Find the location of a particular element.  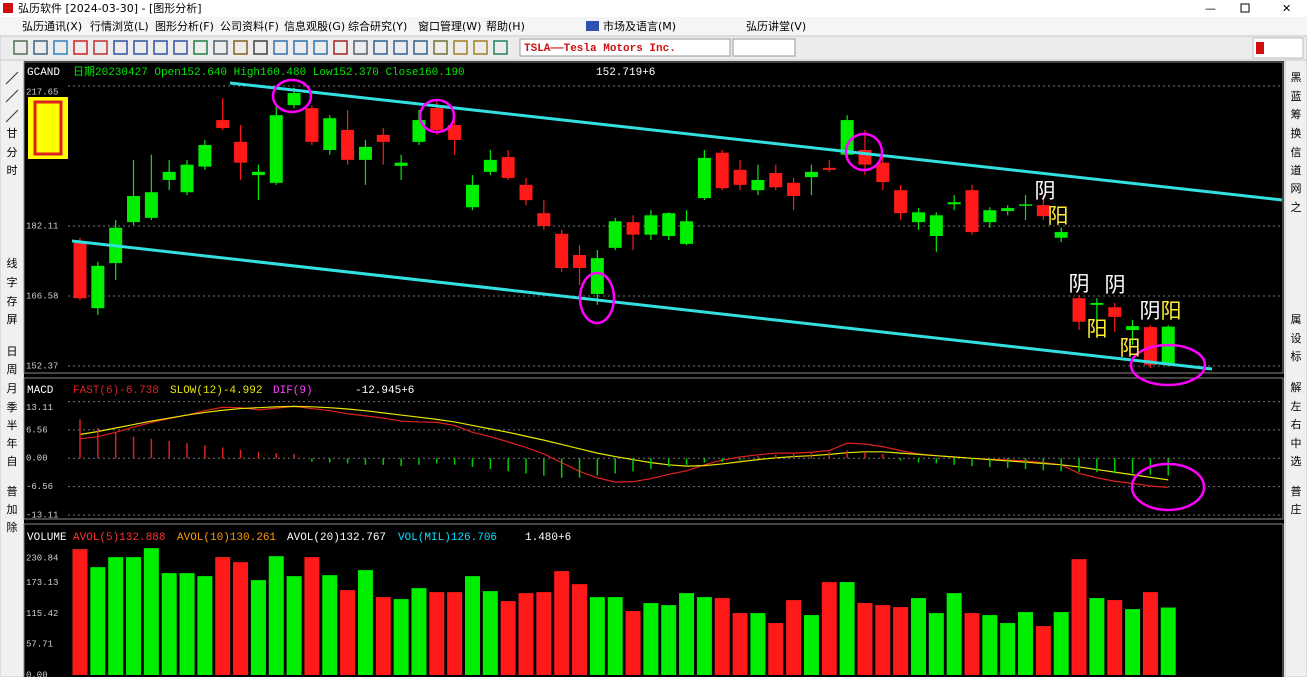

right-button: 标 is located at coordinates (1296, 356).